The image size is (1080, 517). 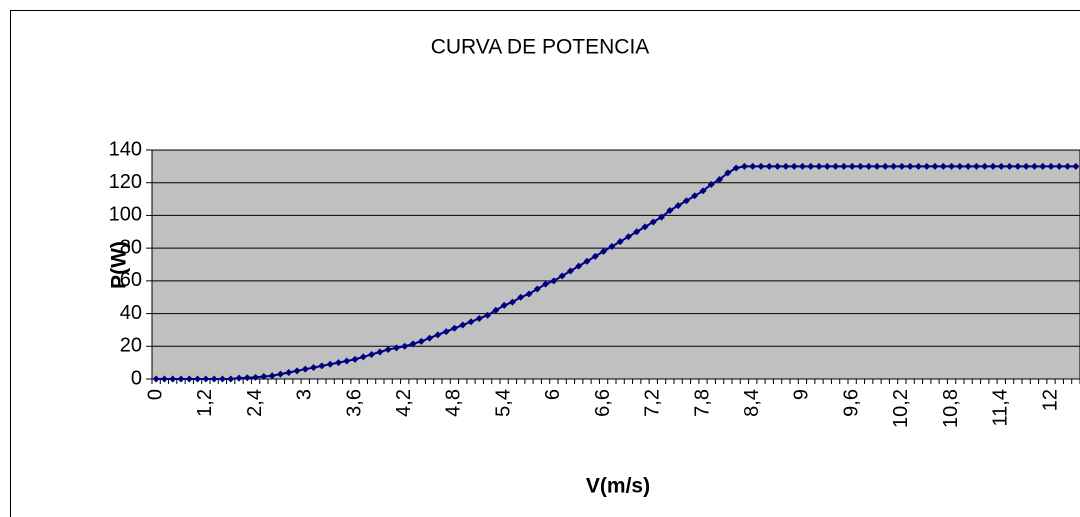 I want to click on y-tick-label: 0, so click(x=136, y=378).